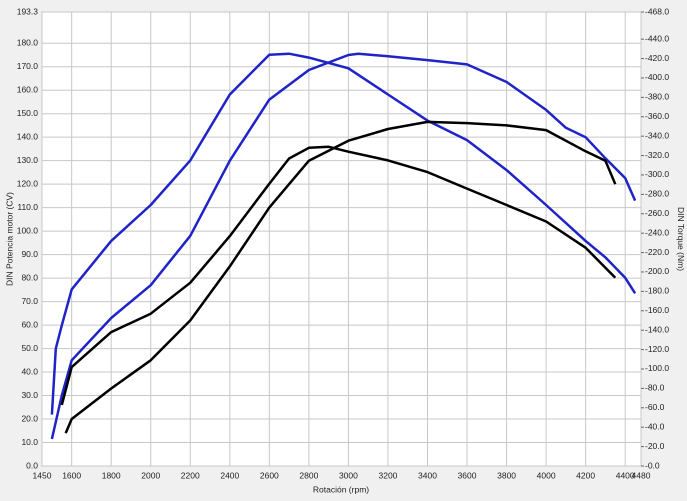 This screenshot has width=687, height=501. I want to click on x-tick-label: 2000, so click(150, 475).